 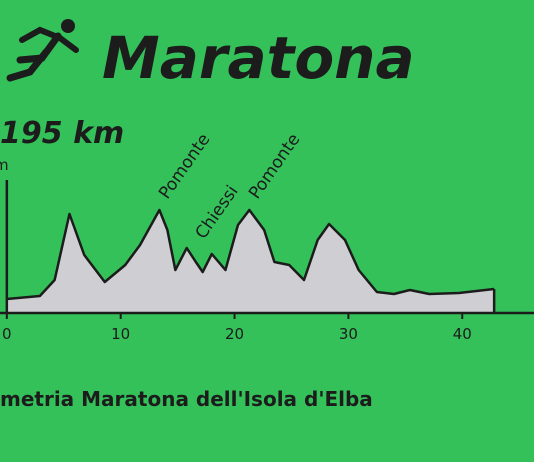 What do you see at coordinates (42, 50) in the screenshot?
I see `runner-icon` at bounding box center [42, 50].